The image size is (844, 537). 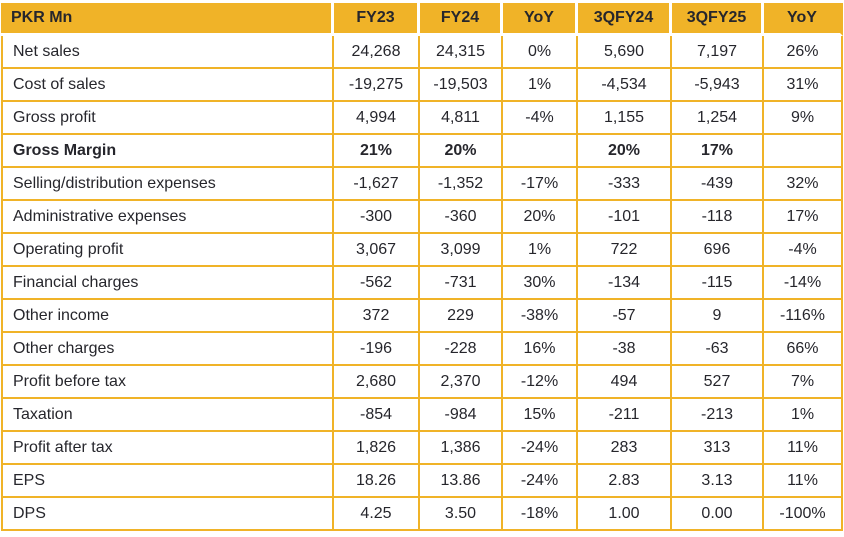 I want to click on table-row: Other charges -196 -228 16% -38 -63 66%, so click(x=422, y=349).